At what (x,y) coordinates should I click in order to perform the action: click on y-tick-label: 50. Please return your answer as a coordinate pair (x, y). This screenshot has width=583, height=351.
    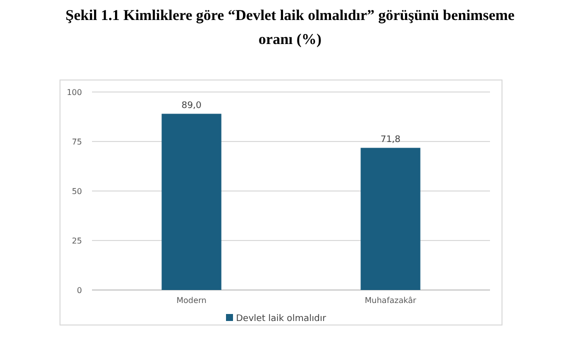
    Looking at the image, I should click on (77, 191).